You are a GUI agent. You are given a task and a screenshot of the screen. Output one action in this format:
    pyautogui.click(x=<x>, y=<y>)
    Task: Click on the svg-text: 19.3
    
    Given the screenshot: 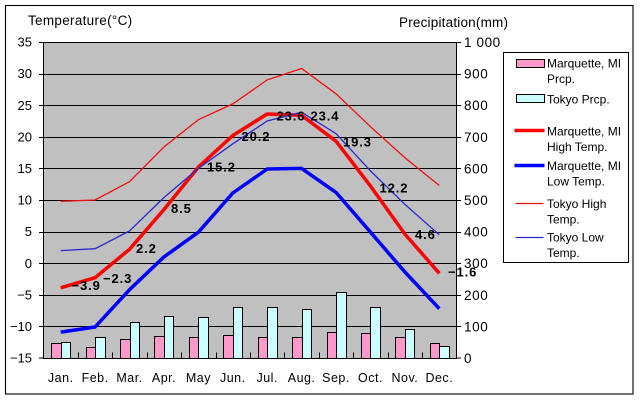 What is the action you would take?
    pyautogui.click(x=357, y=142)
    